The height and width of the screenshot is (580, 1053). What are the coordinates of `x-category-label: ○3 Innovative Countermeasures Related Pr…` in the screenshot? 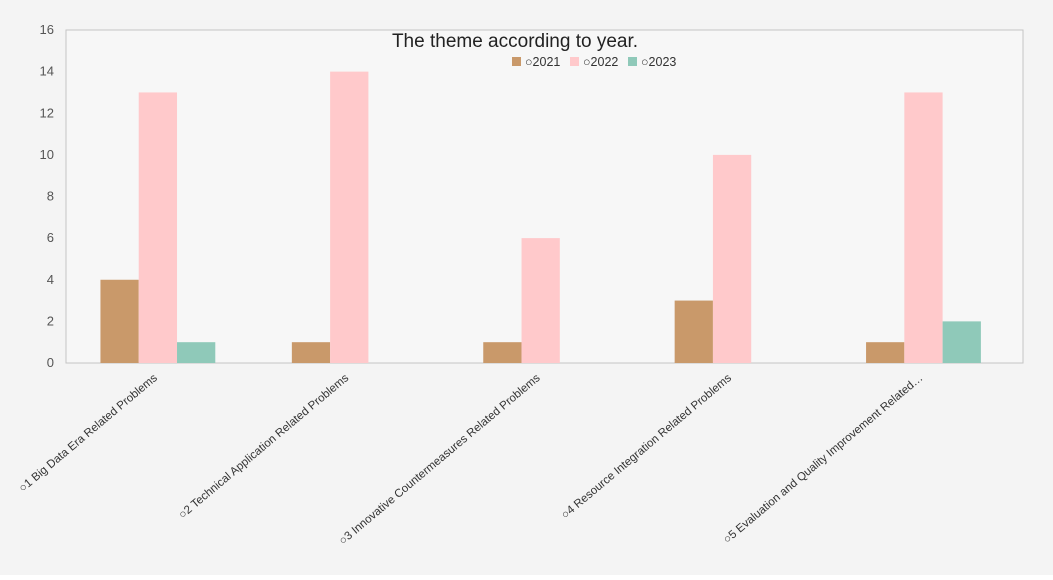 It's located at (440, 459).